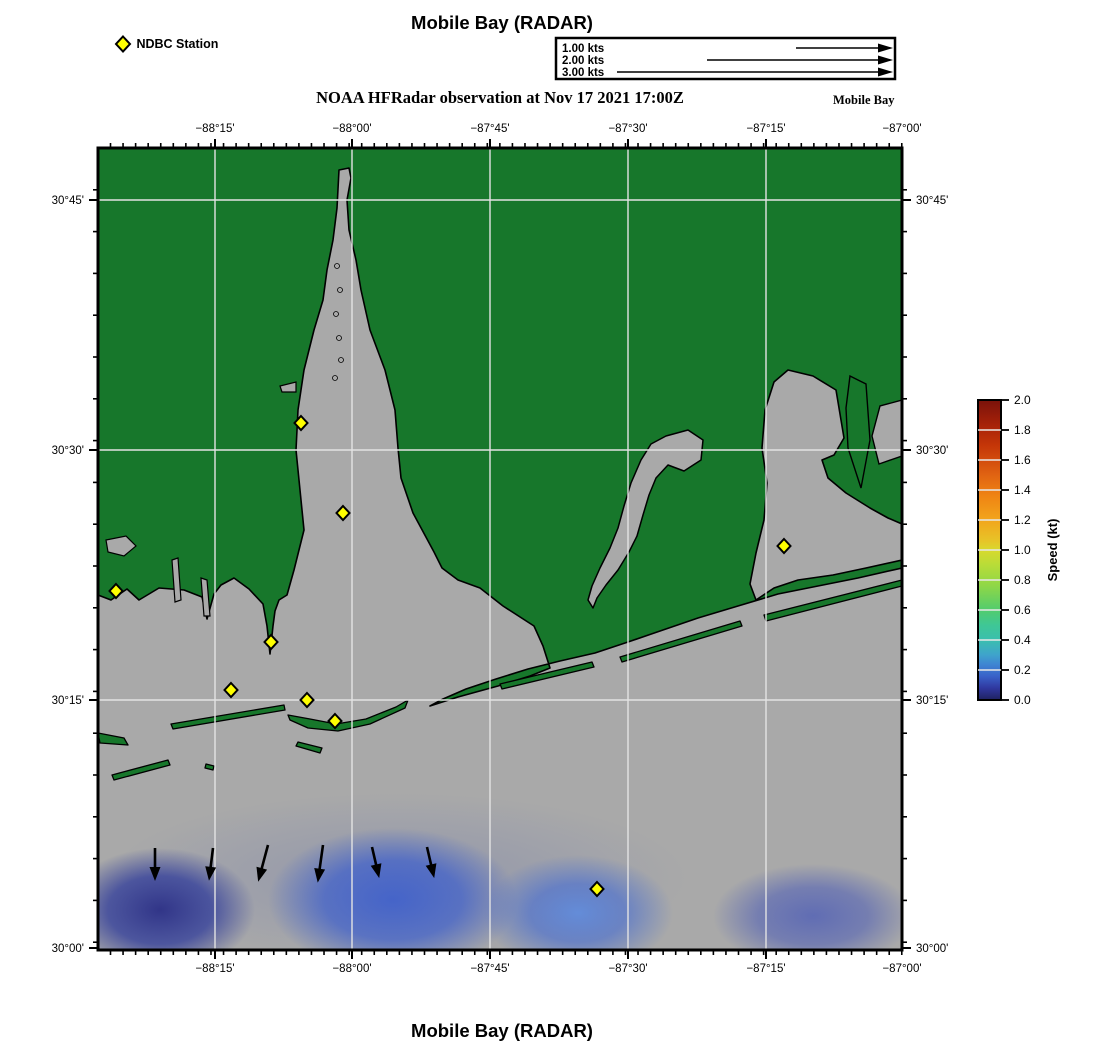 This screenshot has width=1100, height=1050. Describe the element at coordinates (1022, 670) in the screenshot. I see `colorbar-tick-label: 0.2` at that location.